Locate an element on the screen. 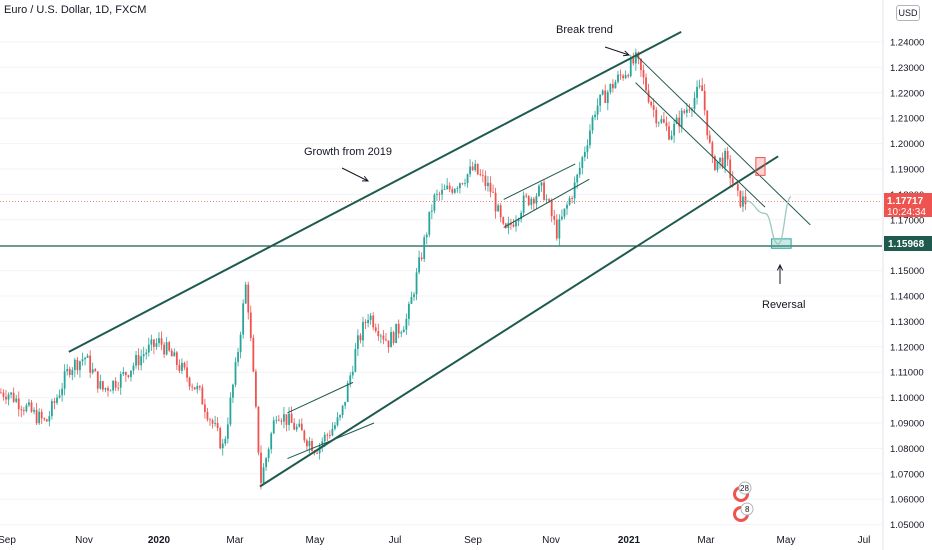 The width and height of the screenshot is (932, 550). trendline-autumn-flag-high is located at coordinates (539, 181).